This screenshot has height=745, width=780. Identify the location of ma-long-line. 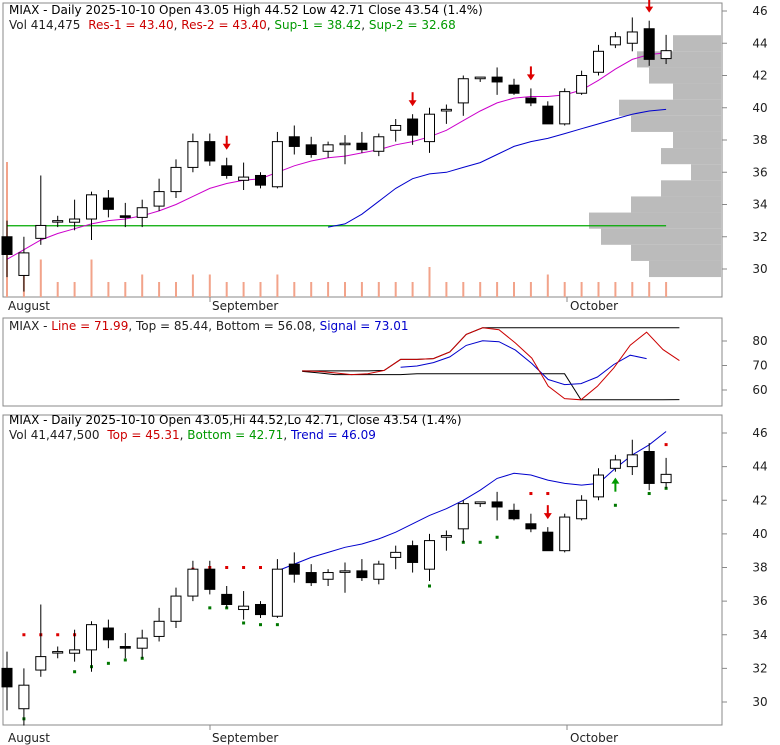
(497, 168).